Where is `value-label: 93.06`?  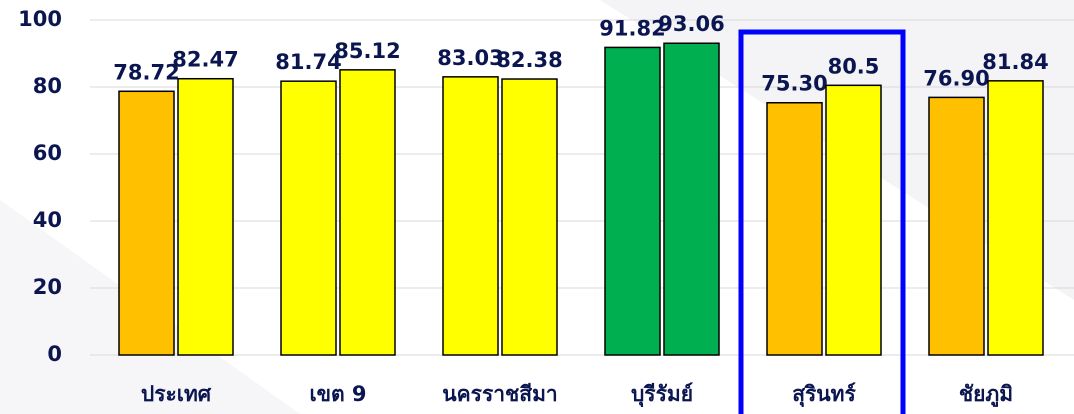 value-label: 93.06 is located at coordinates (691, 24).